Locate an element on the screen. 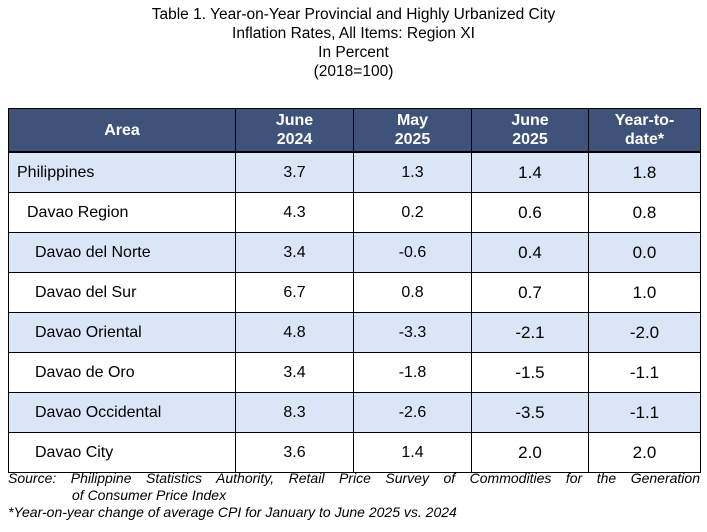  june-2025-cell: -2.1 is located at coordinates (530, 332).